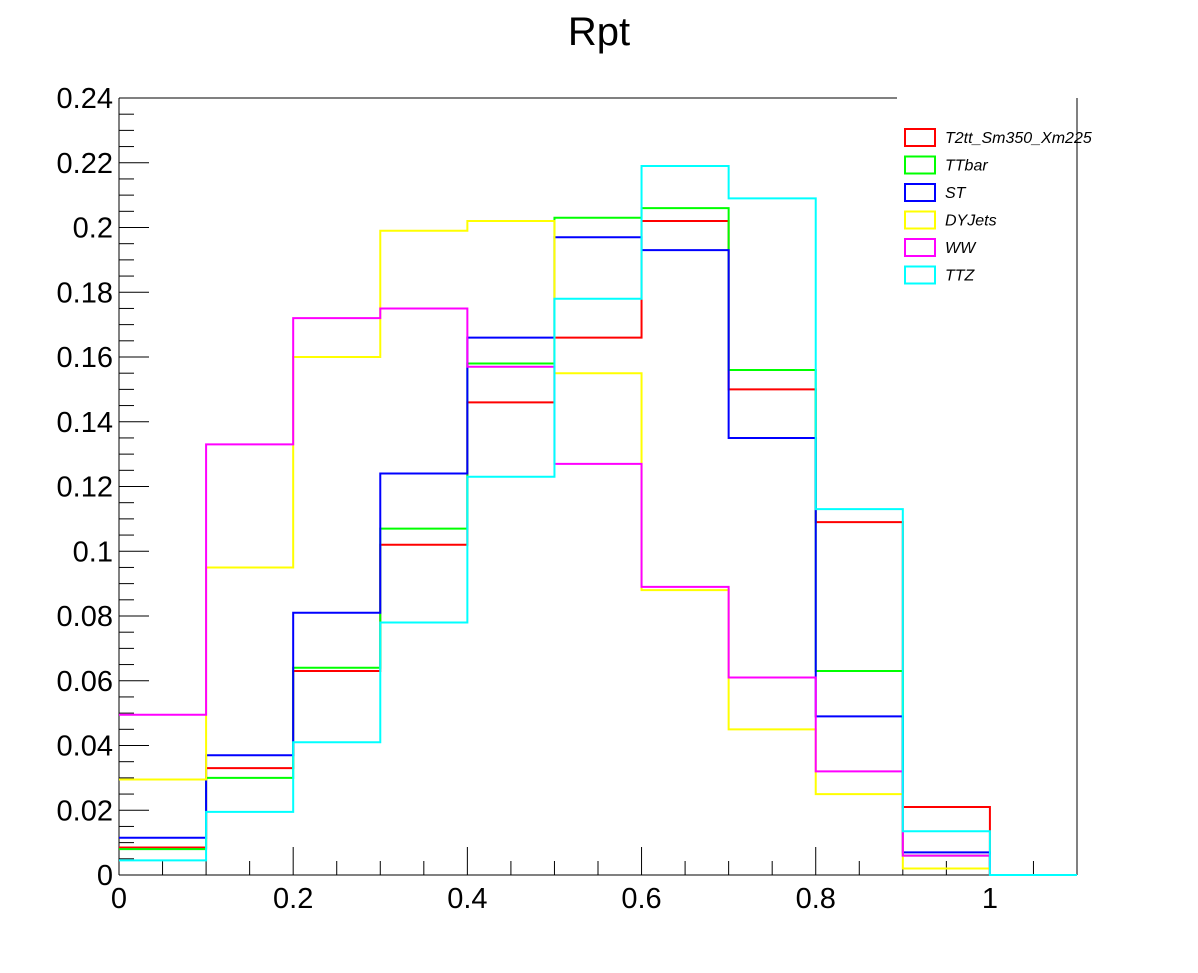  I want to click on legend-item: DYJets, so click(950, 220).